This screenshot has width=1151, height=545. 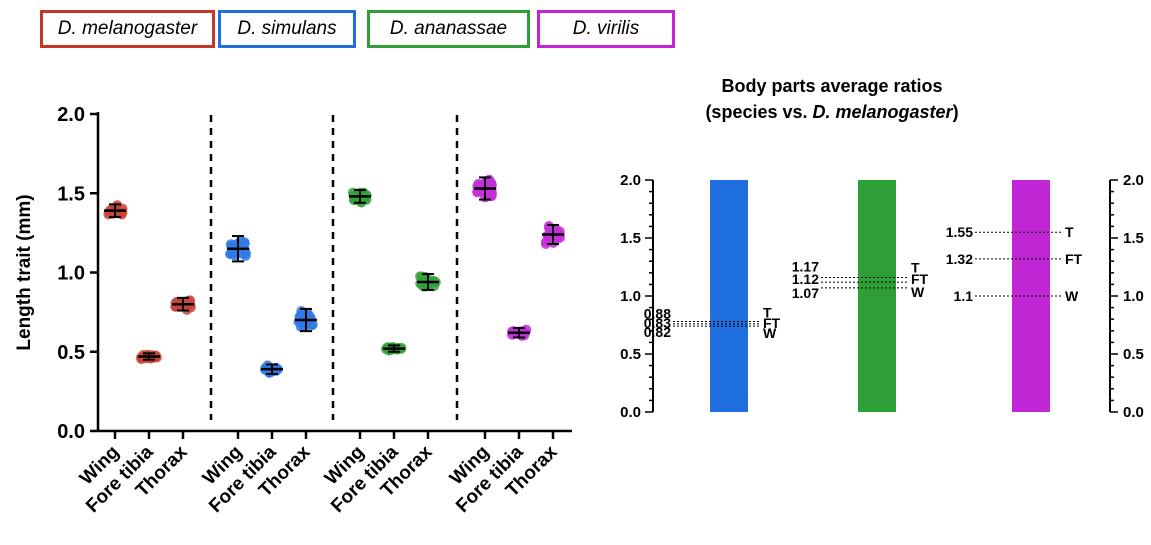 I want to click on right-tick-label: 0.0, so click(x=1133, y=412).